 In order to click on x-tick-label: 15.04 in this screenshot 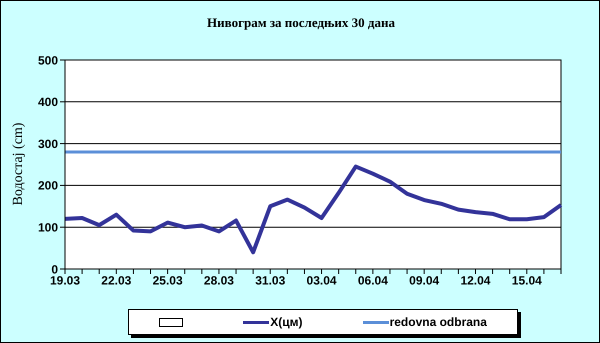, I will do `click(527, 281)`.